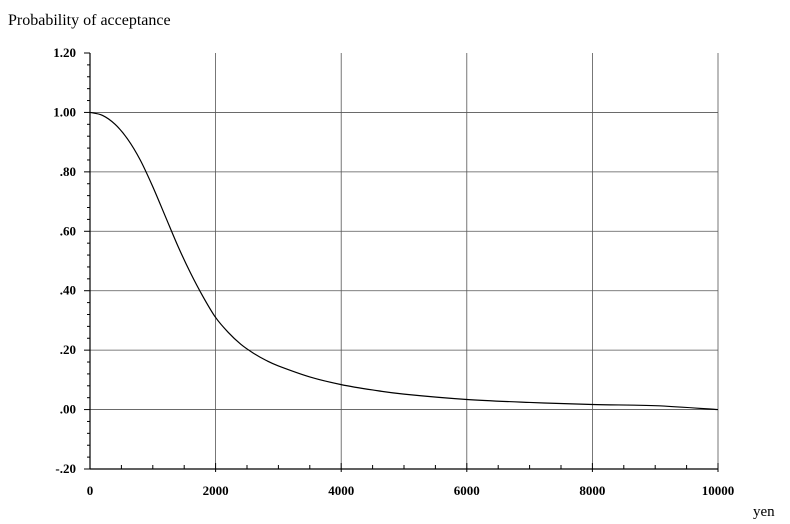 The width and height of the screenshot is (790, 524). Describe the element at coordinates (64, 52) in the screenshot. I see `y-tick-label: 1.20` at that location.